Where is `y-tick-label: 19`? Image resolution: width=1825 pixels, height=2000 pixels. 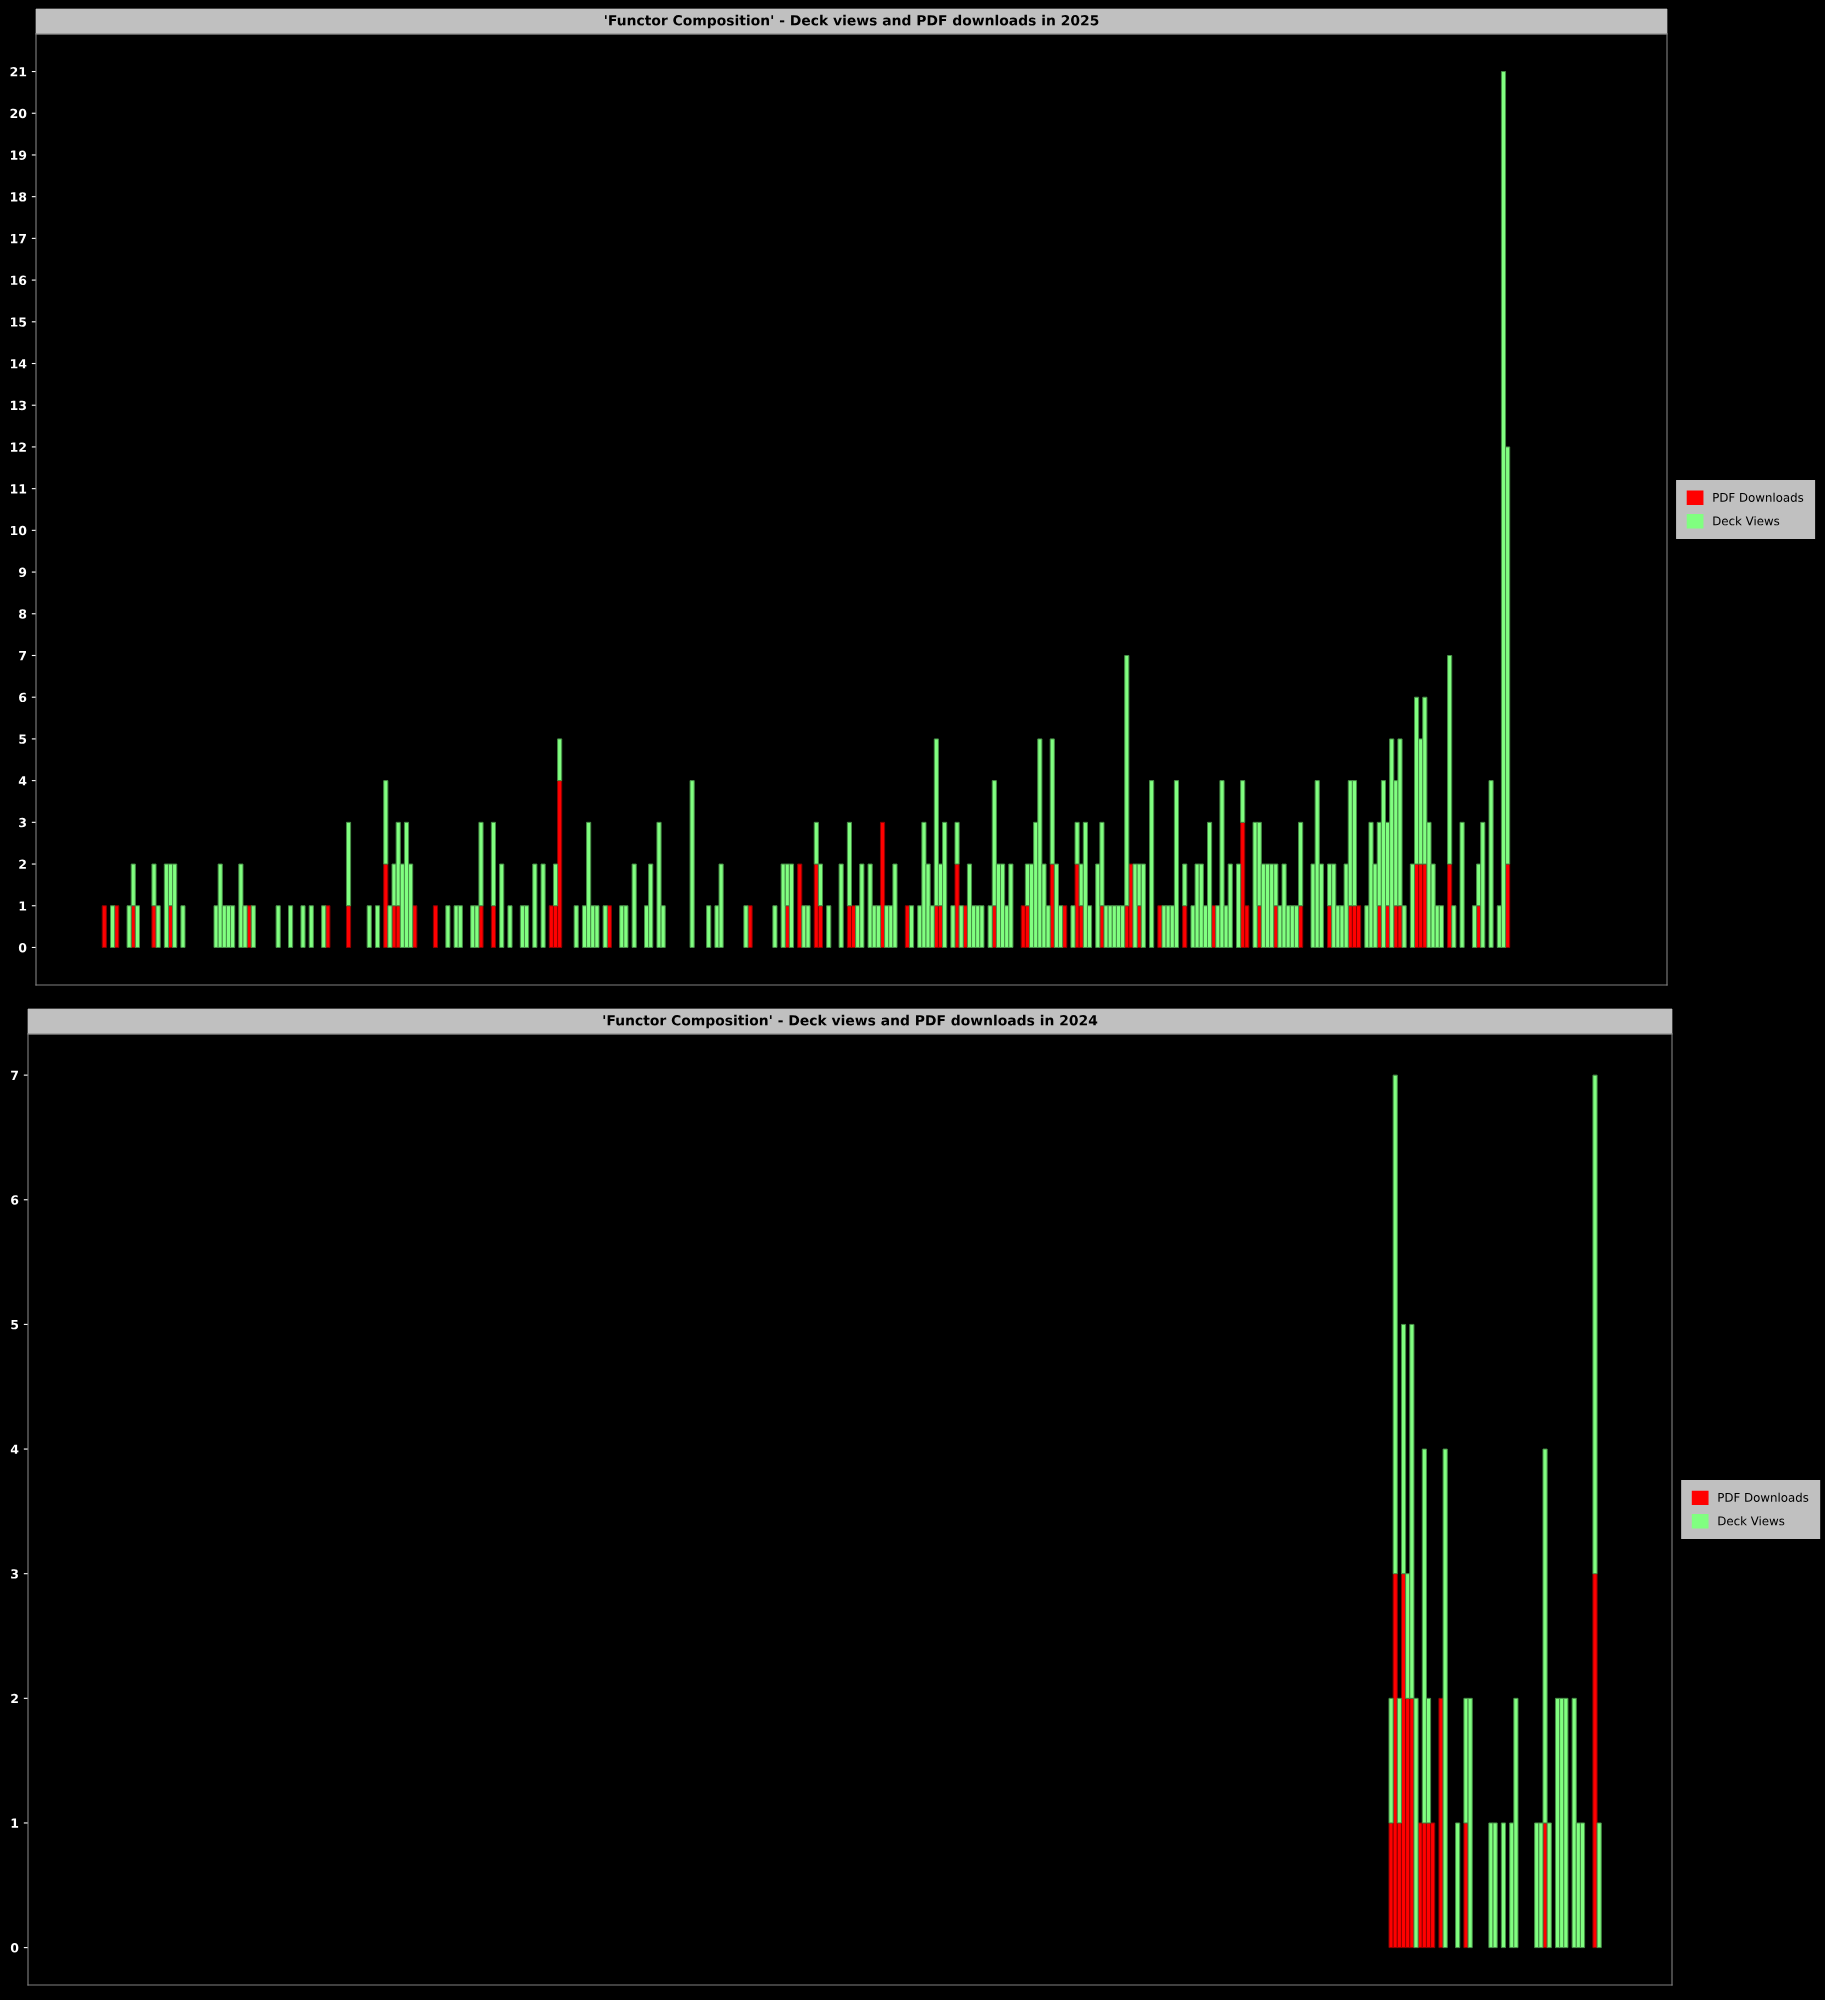 y-tick-label: 19 is located at coordinates (18, 155).